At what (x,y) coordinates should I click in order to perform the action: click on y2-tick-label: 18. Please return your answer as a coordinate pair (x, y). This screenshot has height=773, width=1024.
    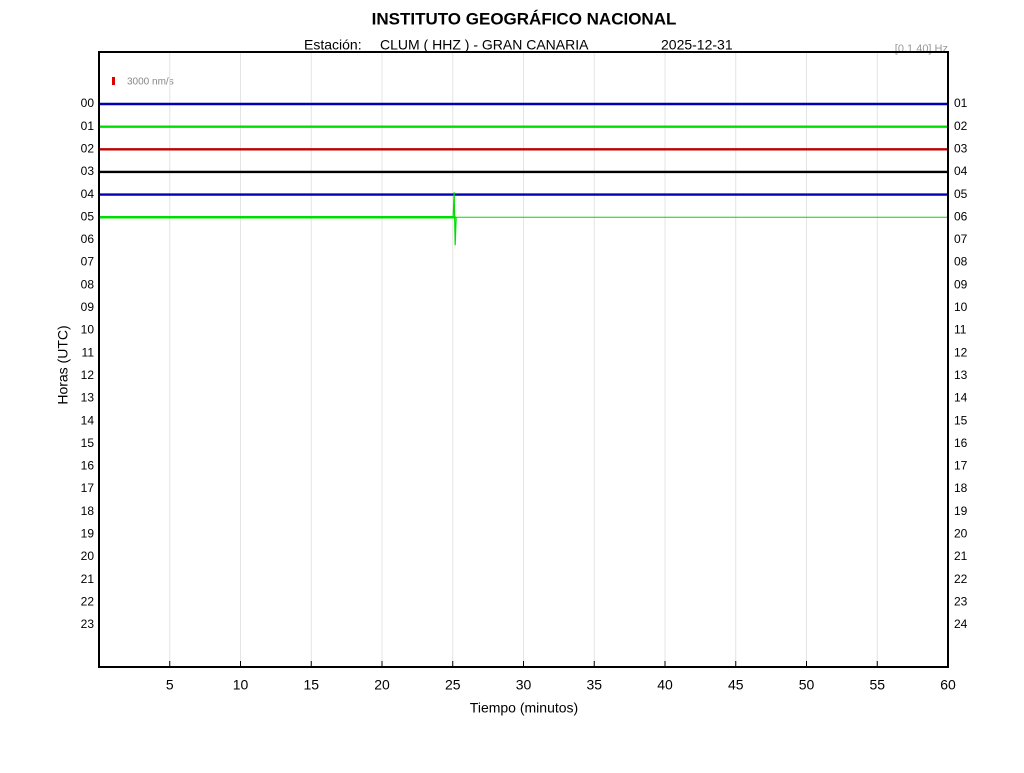
    Looking at the image, I should click on (961, 488).